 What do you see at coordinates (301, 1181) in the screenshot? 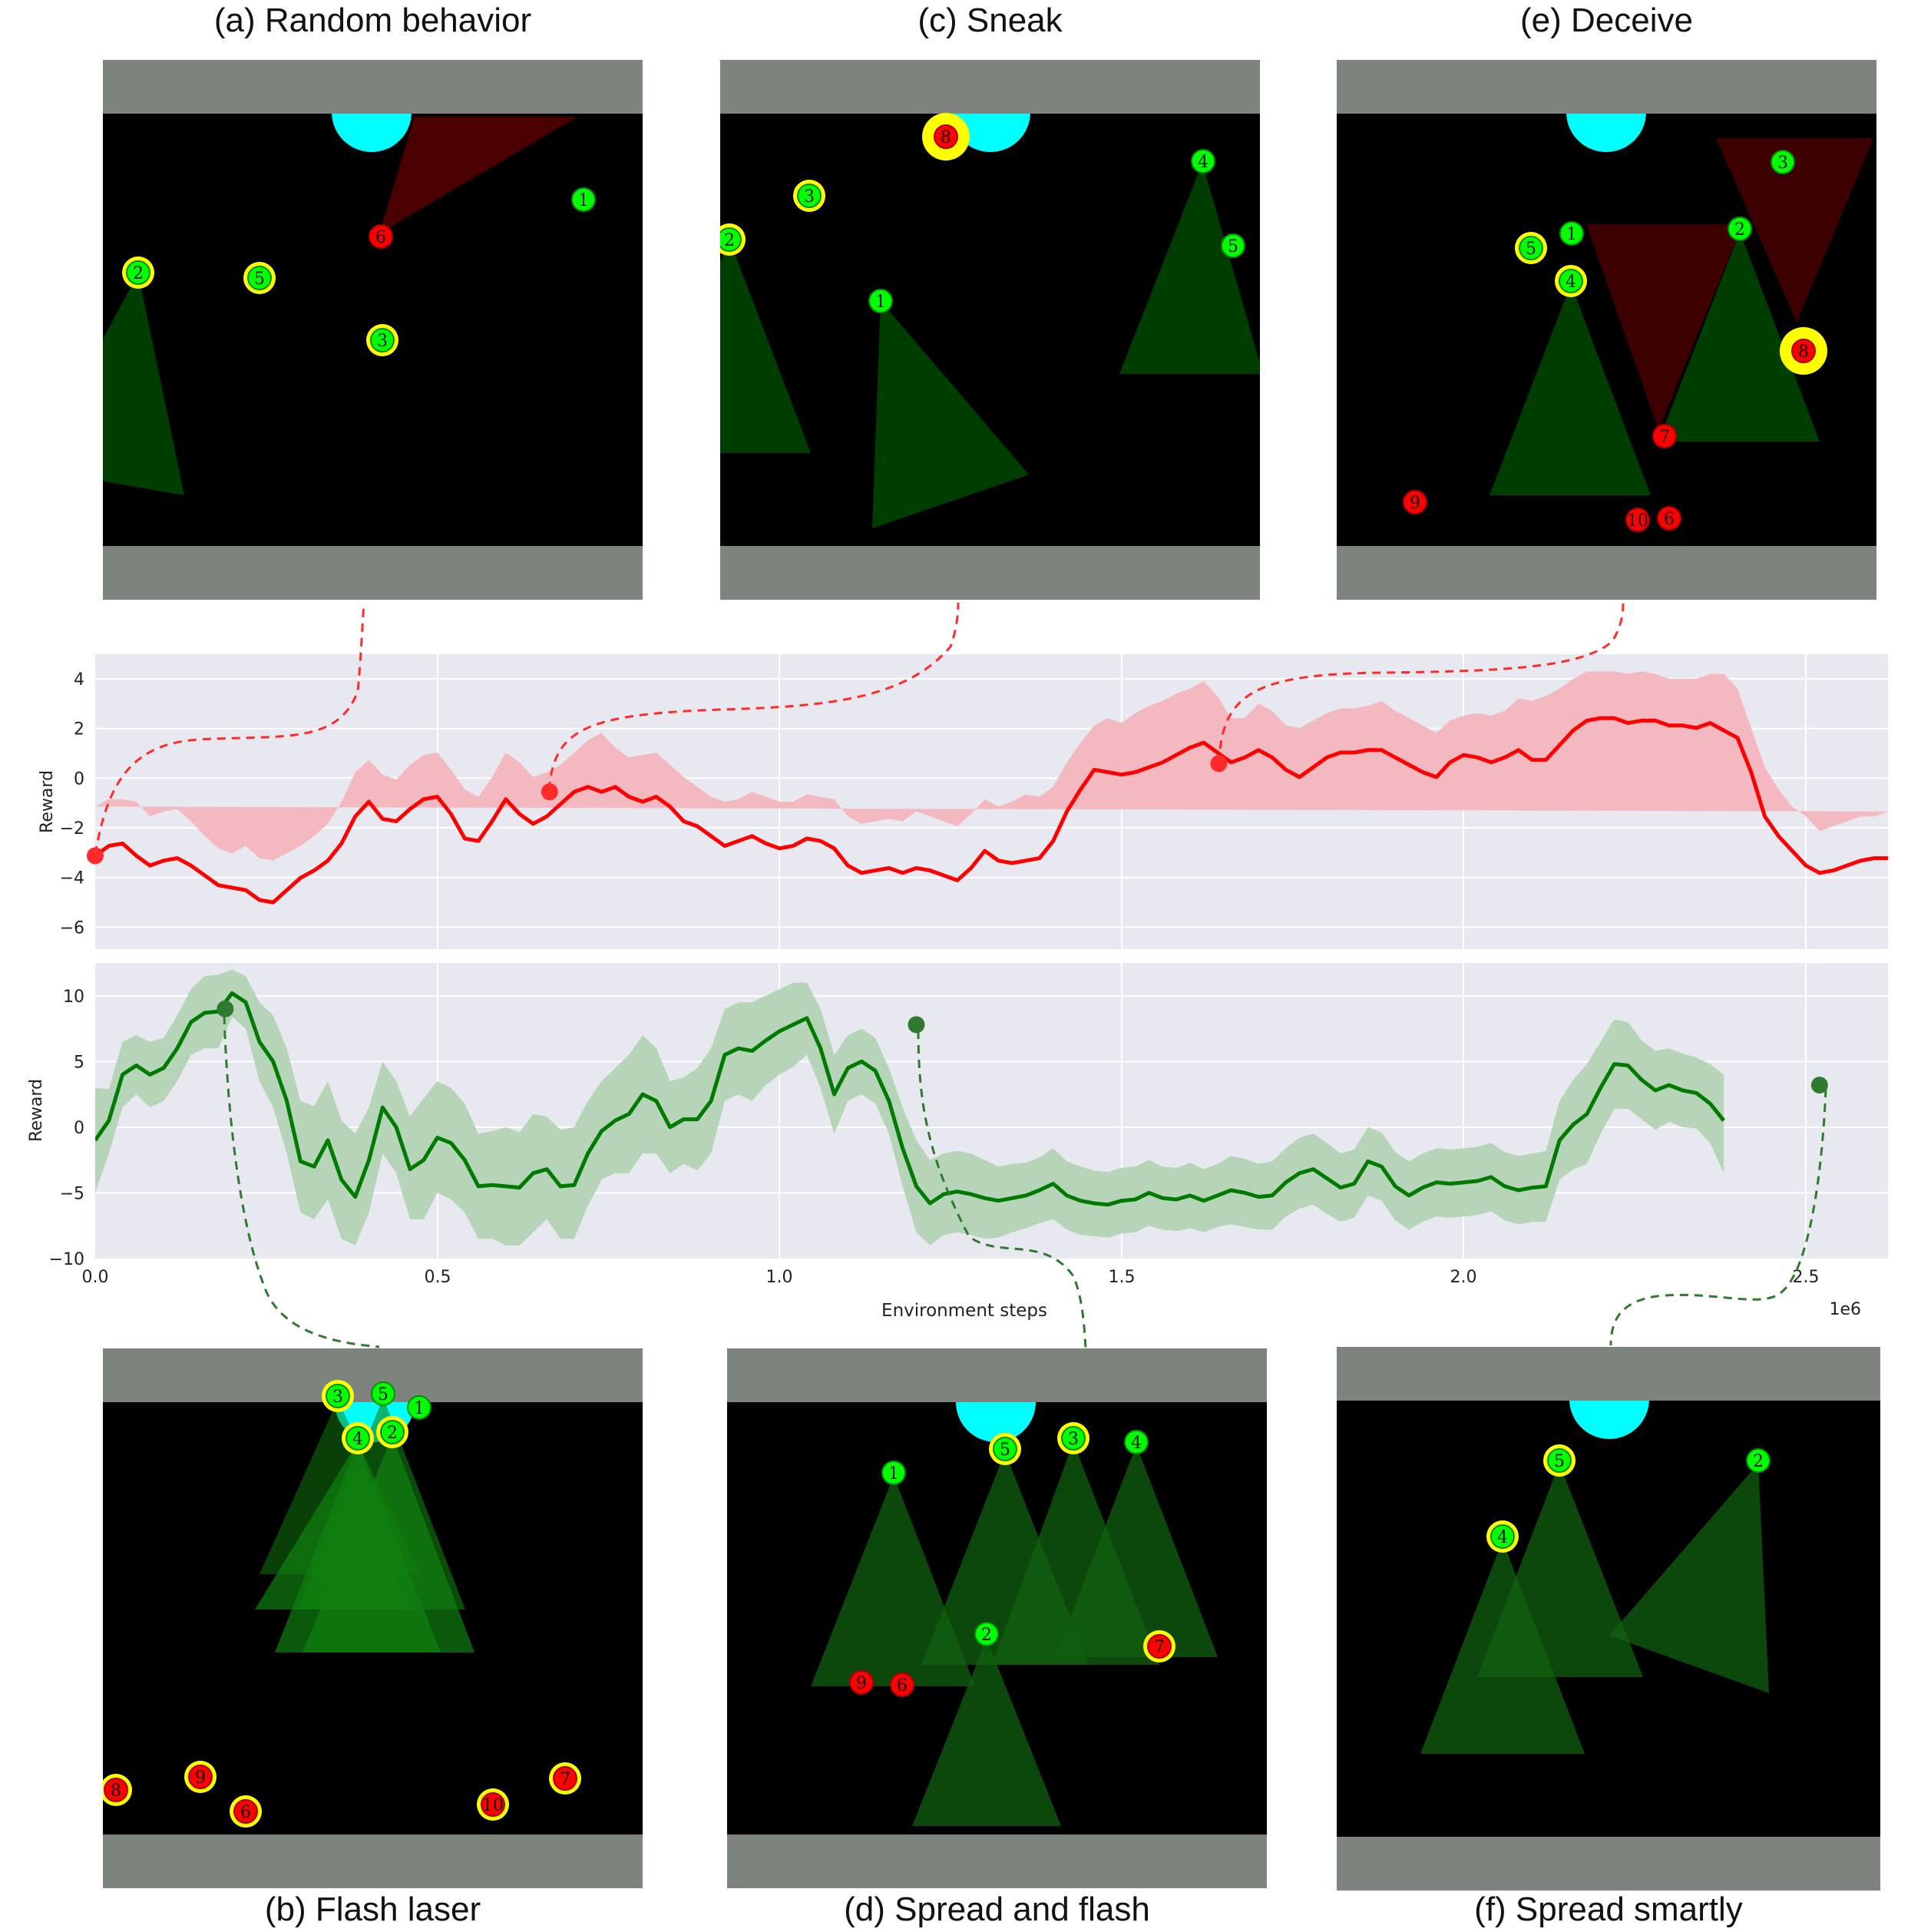
I see `connector-b` at bounding box center [301, 1181].